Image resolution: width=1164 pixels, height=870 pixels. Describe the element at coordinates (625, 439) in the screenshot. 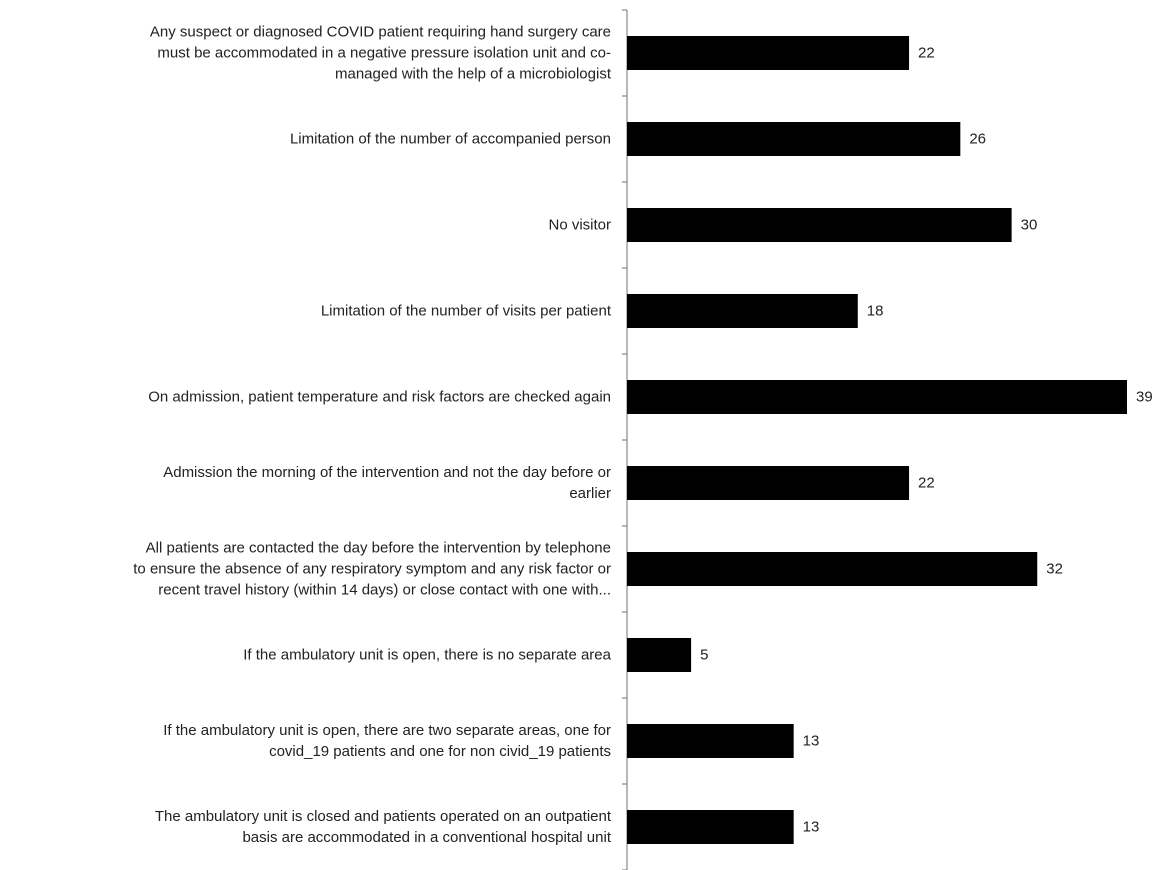

I see `axis-layer` at that location.